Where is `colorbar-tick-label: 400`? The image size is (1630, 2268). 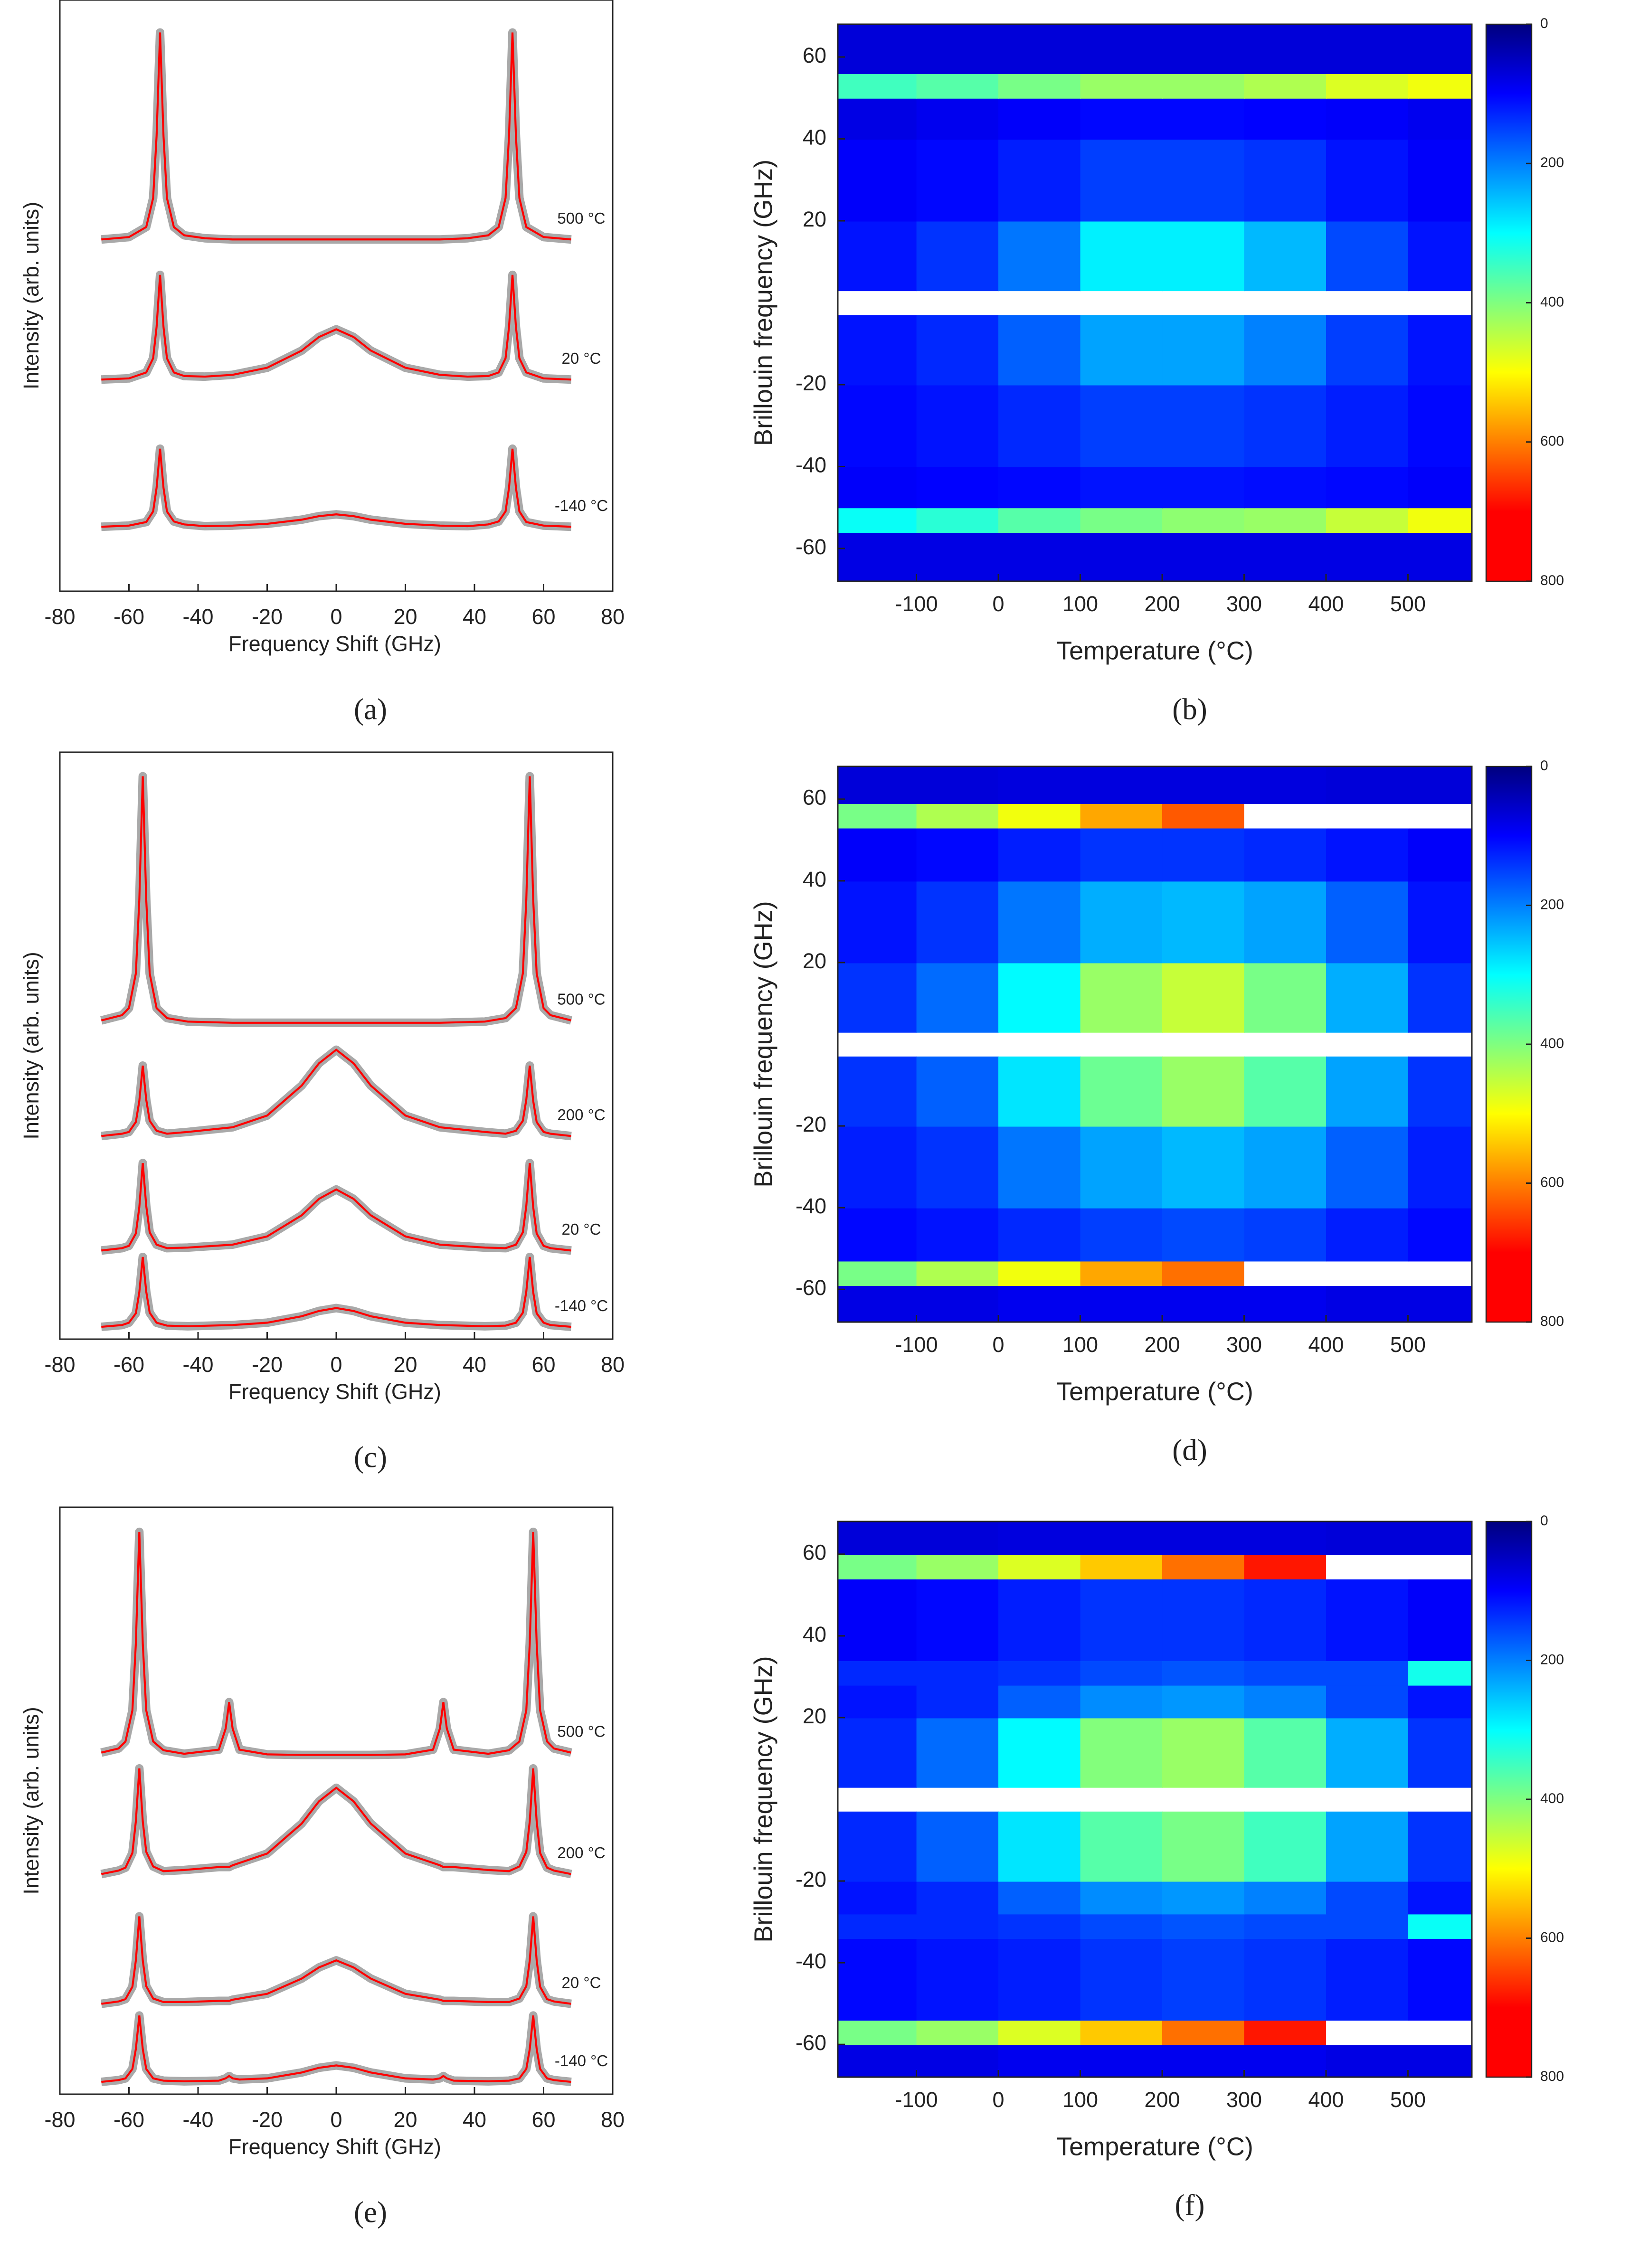 colorbar-tick-label: 400 is located at coordinates (1552, 1043).